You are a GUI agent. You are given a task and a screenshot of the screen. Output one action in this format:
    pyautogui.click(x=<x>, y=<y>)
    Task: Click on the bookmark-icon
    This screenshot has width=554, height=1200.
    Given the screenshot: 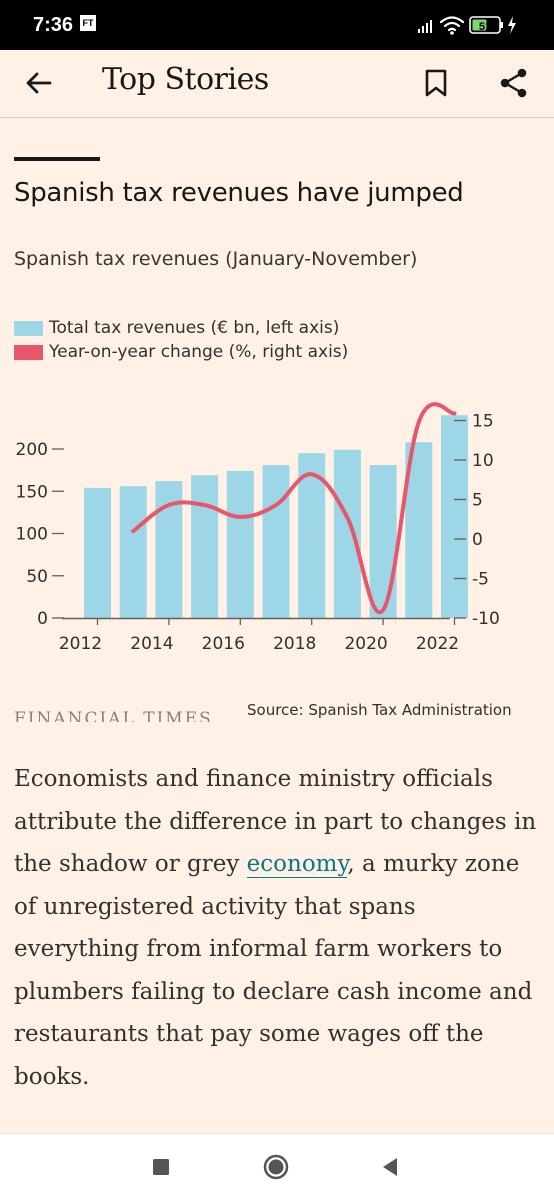 What is the action you would take?
    pyautogui.click(x=436, y=83)
    